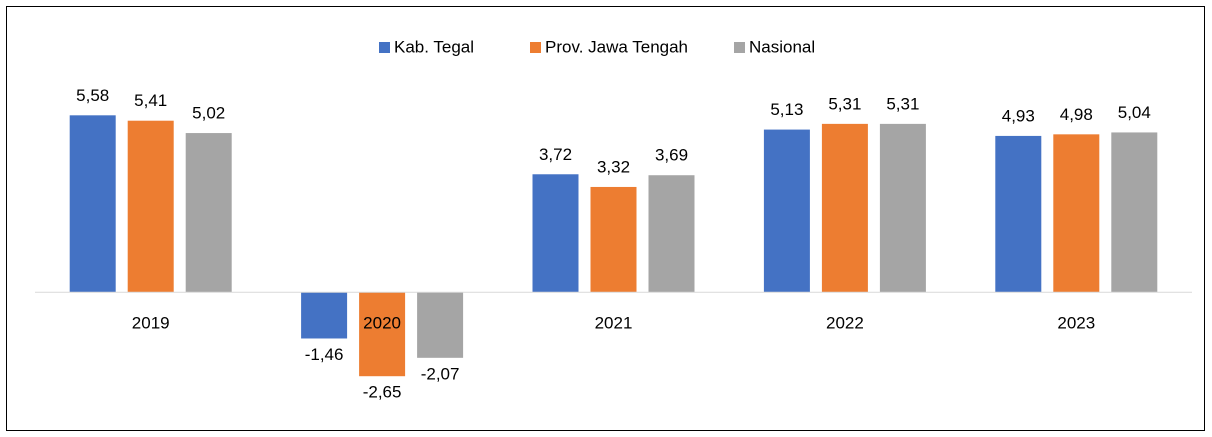 The image size is (1212, 437). Describe the element at coordinates (1076, 323) in the screenshot. I see `x-tick-label: 2023` at that location.